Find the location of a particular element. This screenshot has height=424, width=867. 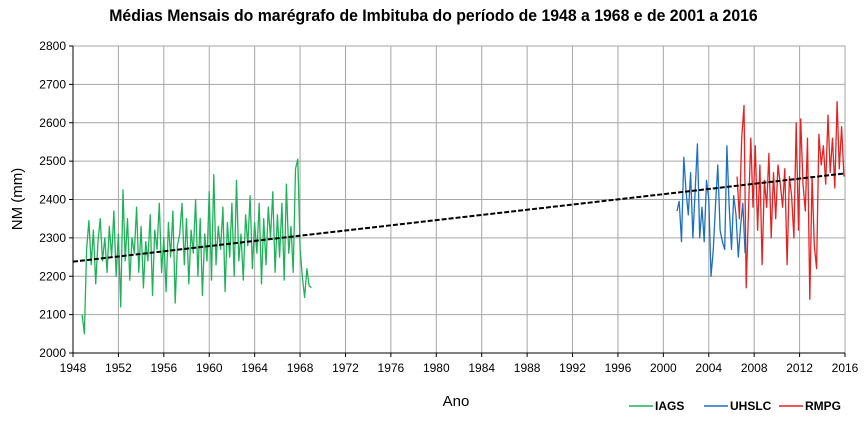

x-tick-label: 1952 is located at coordinates (118, 368).